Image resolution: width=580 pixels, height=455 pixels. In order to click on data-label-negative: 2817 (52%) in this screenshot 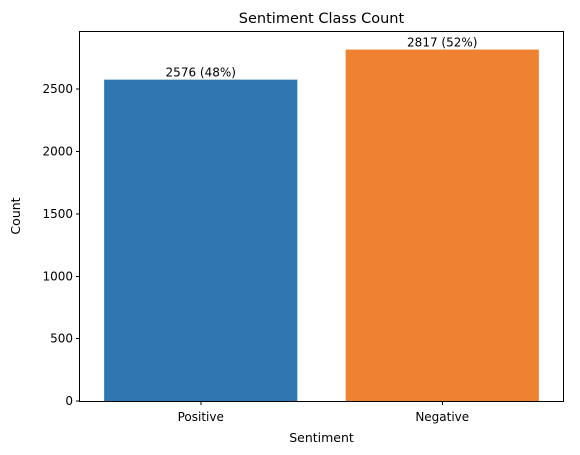, I will do `click(442, 43)`.